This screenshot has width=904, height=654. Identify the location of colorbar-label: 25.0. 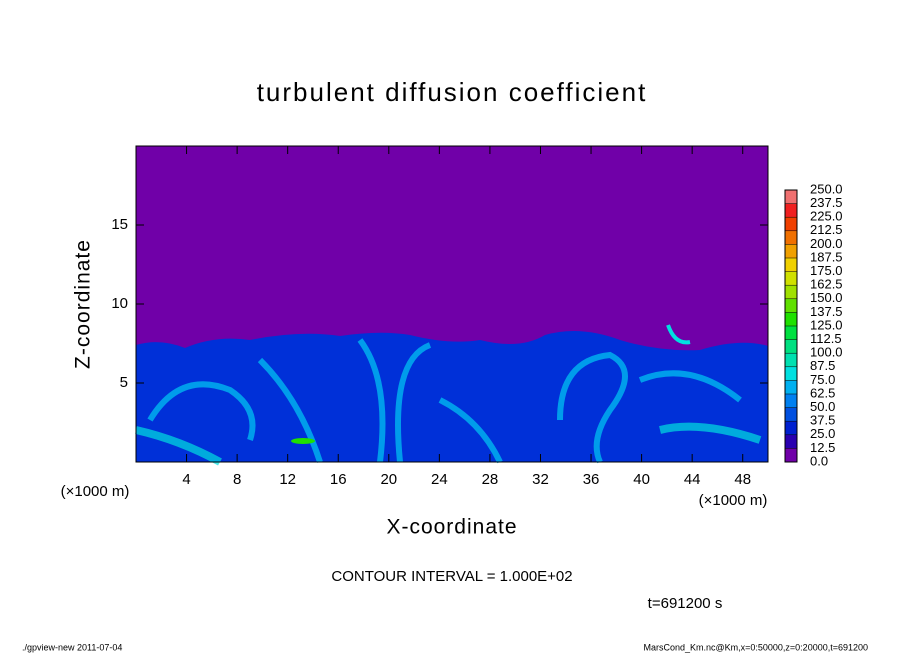
(822, 433).